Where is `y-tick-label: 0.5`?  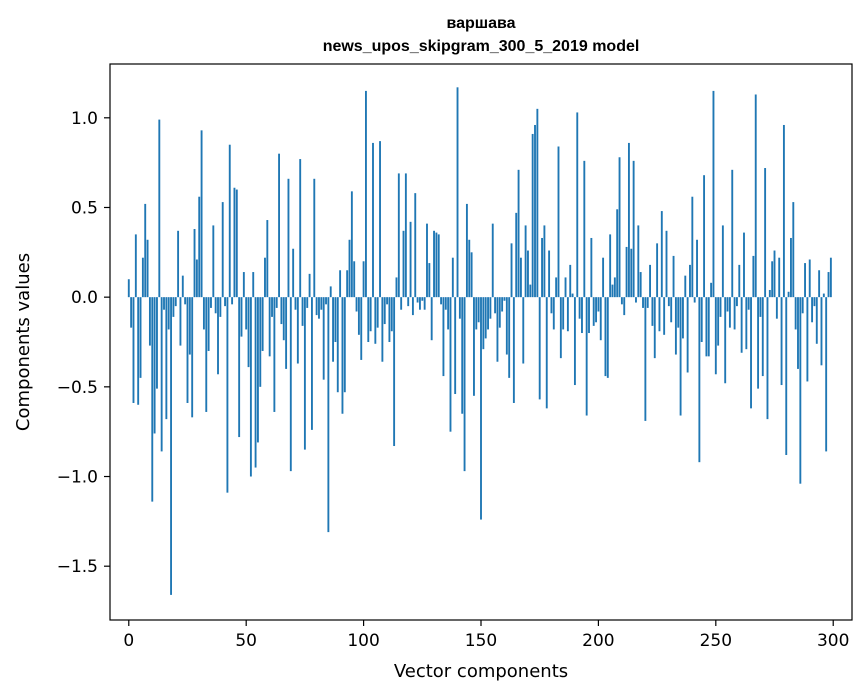
y-tick-label: 0.5 is located at coordinates (84, 208).